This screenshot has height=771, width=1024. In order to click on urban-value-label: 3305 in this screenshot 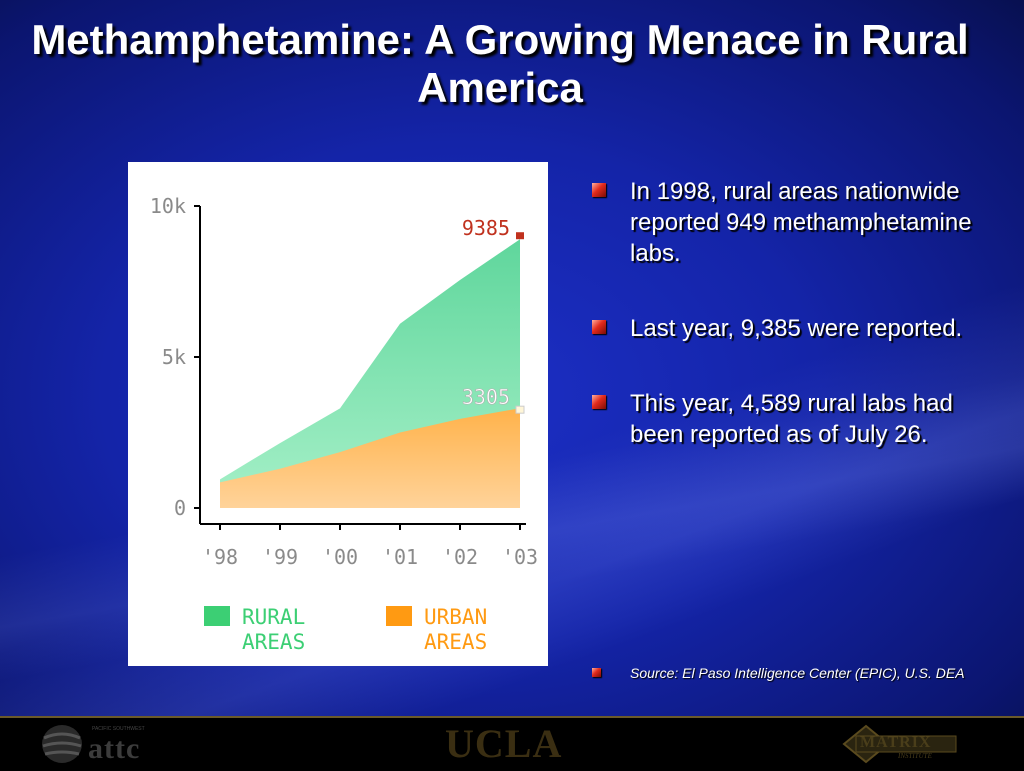, I will do `click(486, 397)`.